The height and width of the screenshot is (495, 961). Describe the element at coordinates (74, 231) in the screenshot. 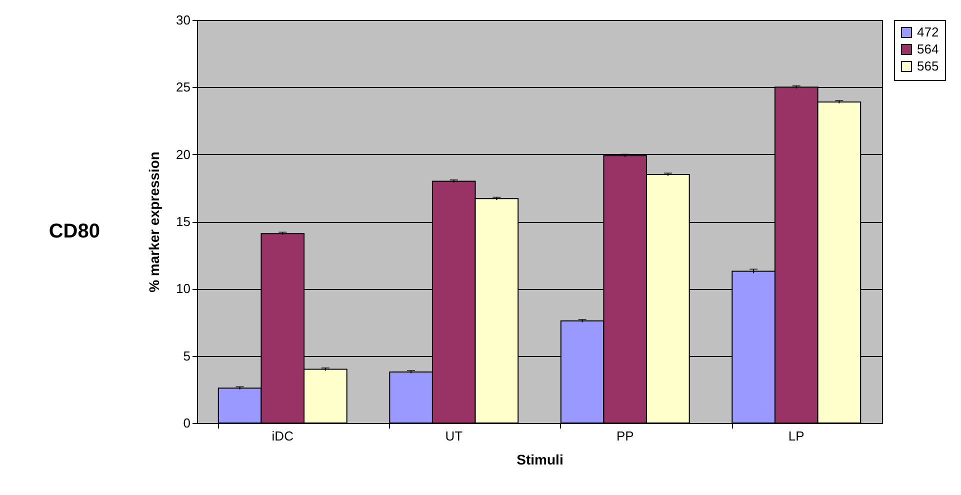

I see `text: CD80` at that location.